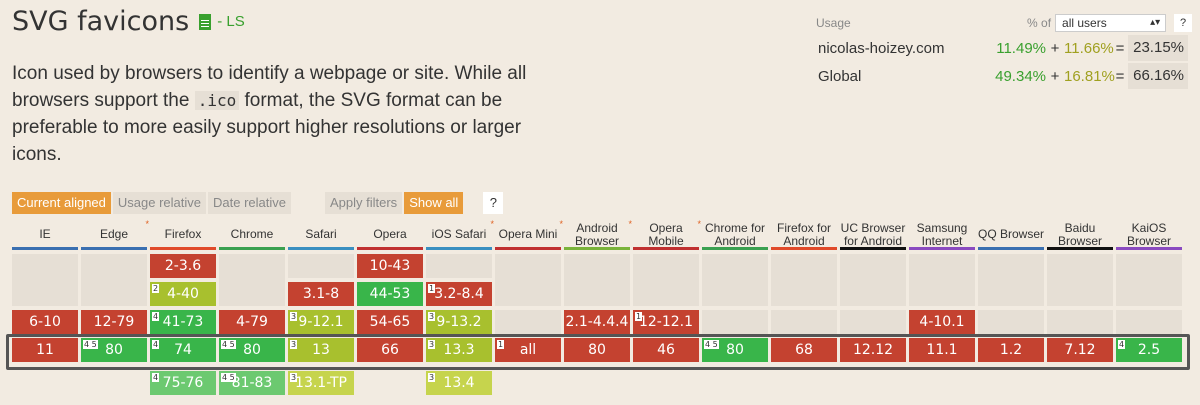  I want to click on version-cell: 12.12, so click(873, 350).